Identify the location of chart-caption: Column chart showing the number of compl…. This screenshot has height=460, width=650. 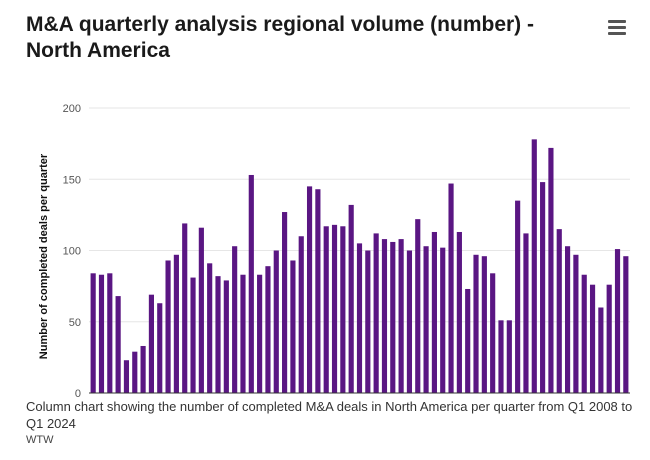
(329, 415).